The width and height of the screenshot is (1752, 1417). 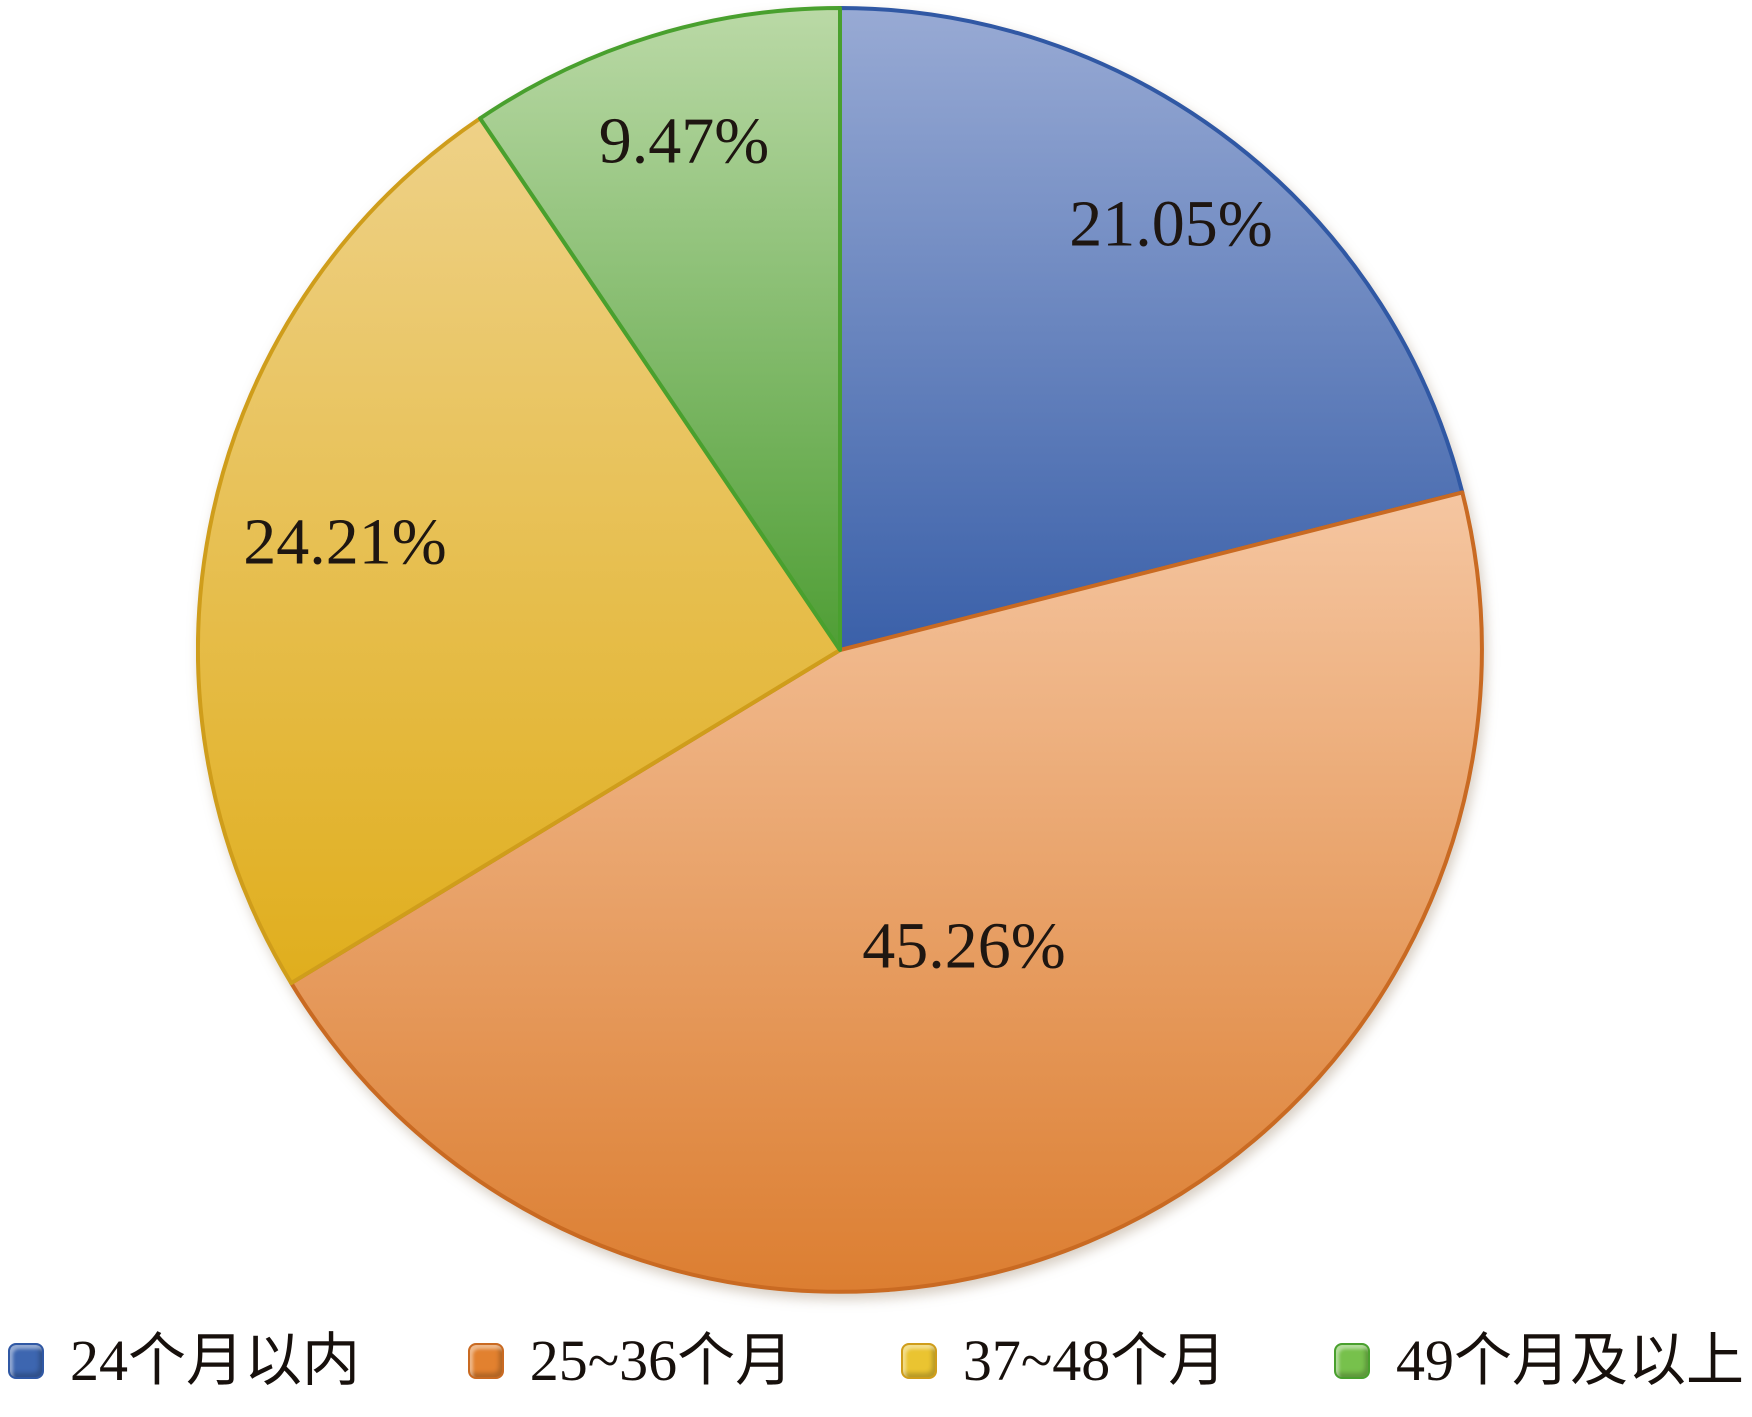 I want to click on slice-value-label-2: 45.26%, so click(x=963, y=946).